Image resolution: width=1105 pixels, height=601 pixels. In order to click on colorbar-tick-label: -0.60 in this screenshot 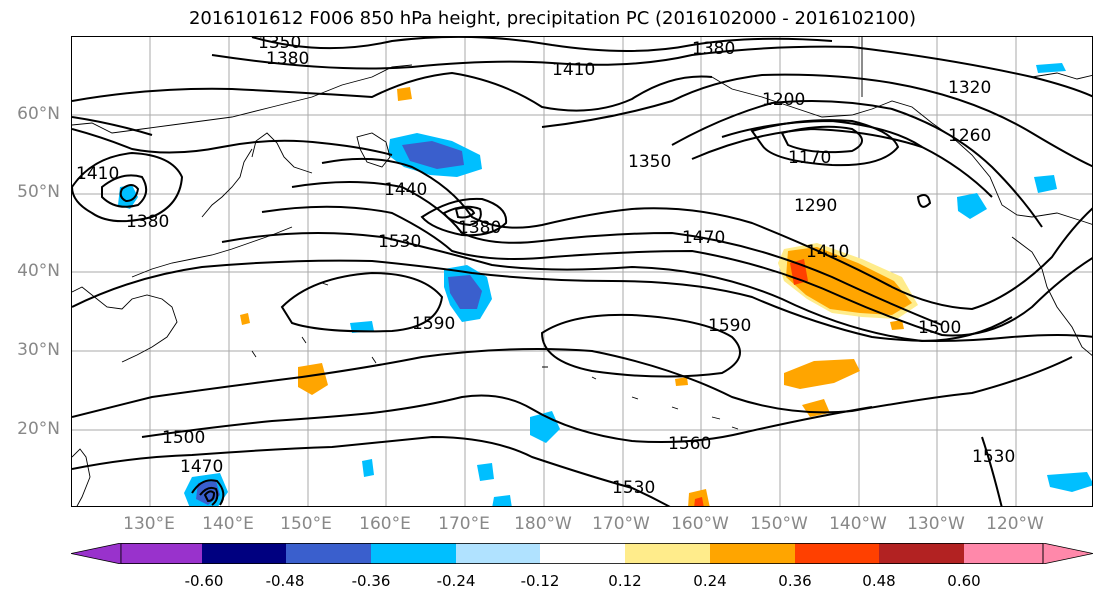, I will do `click(204, 581)`.